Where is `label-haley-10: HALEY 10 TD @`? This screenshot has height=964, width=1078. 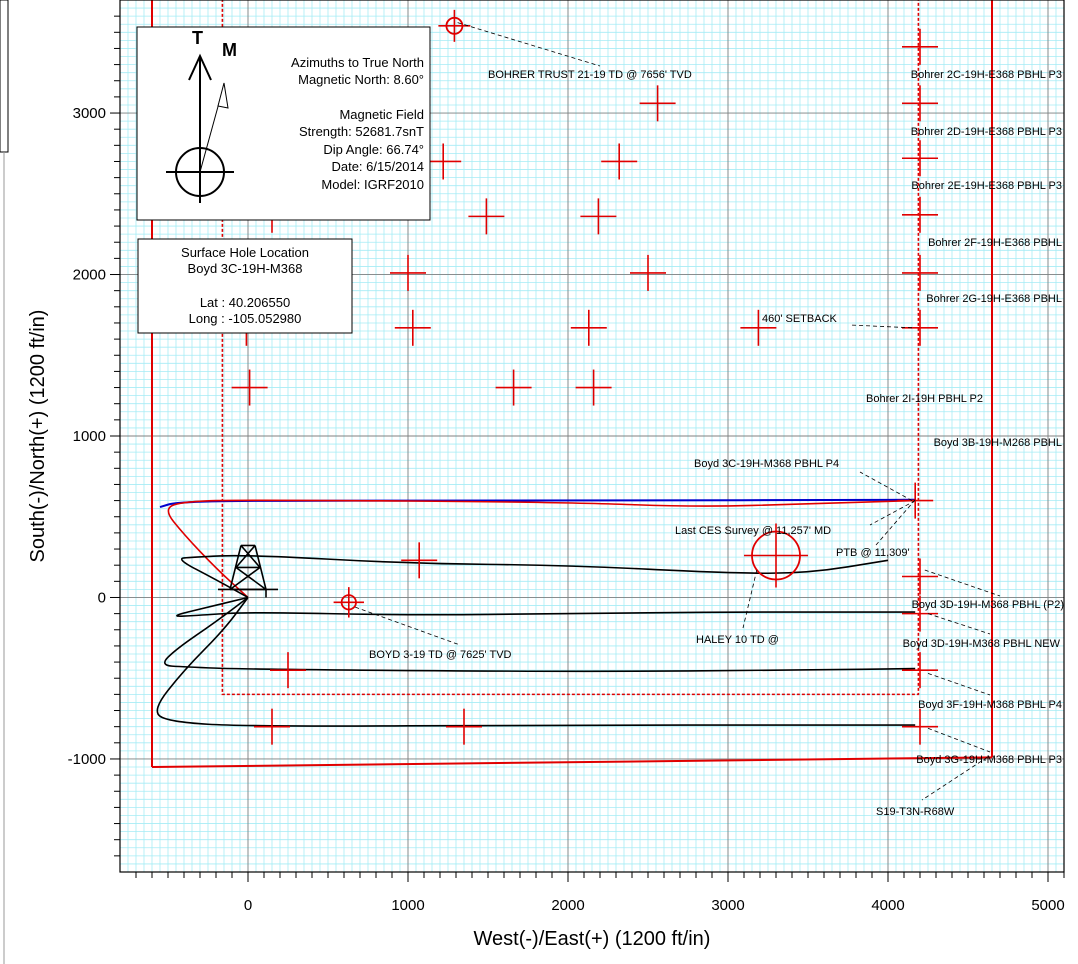 label-haley-10: HALEY 10 TD @ is located at coordinates (737, 640).